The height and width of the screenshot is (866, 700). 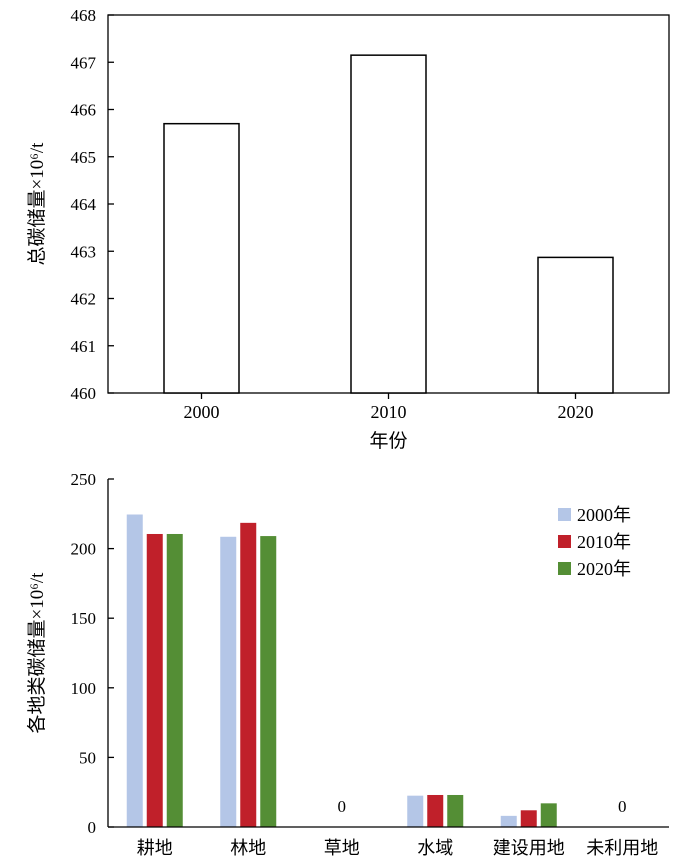 I want to click on x-tick-label: 草地, so click(x=342, y=848).